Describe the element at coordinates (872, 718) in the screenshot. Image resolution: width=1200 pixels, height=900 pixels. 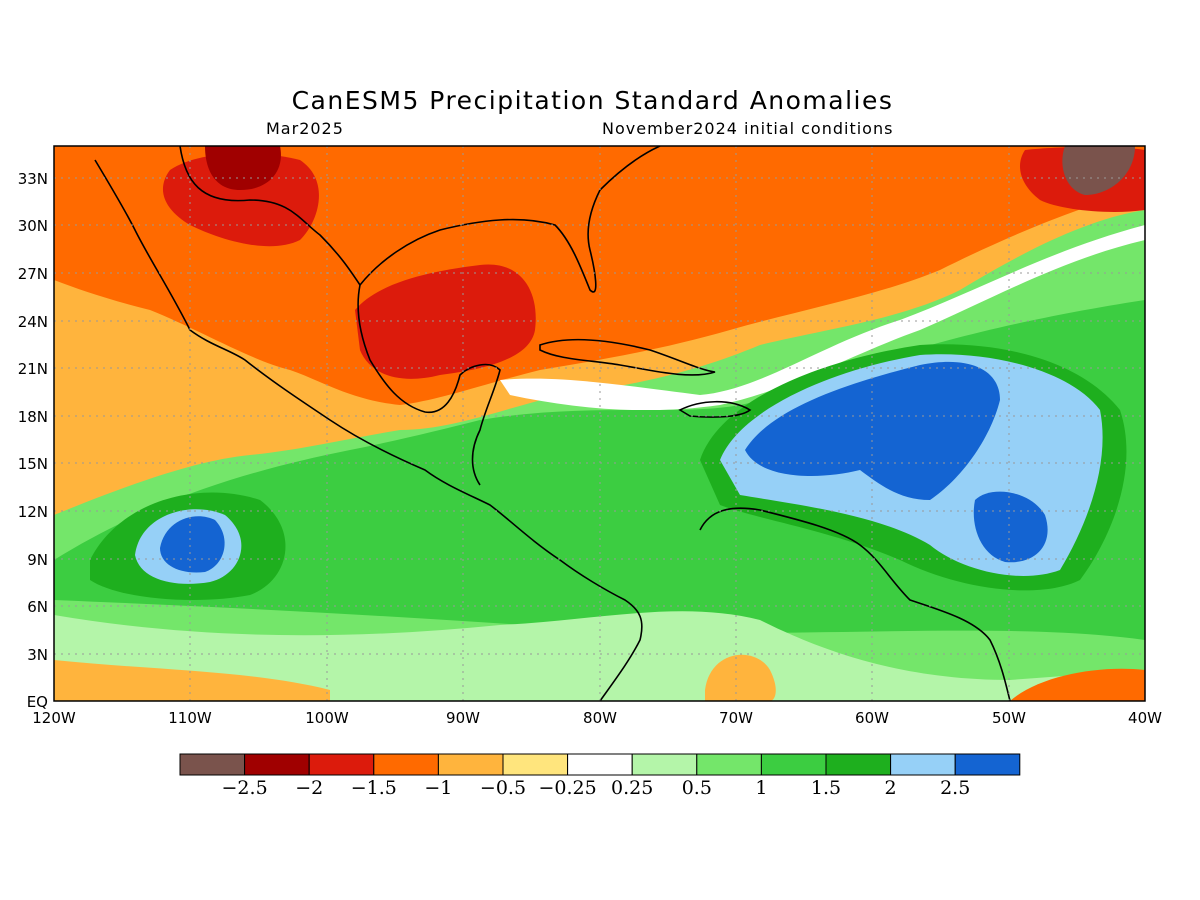
I see `lon-tick-label: 60W` at that location.